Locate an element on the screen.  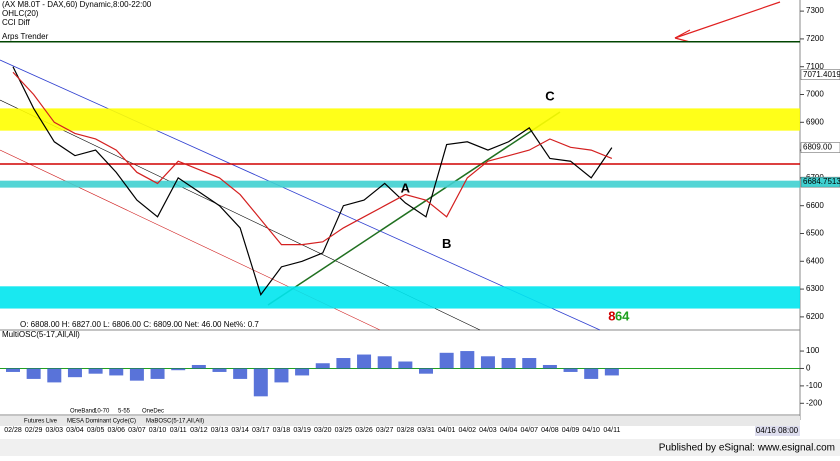
x-tick-label: 03/06 is located at coordinates (116, 430).